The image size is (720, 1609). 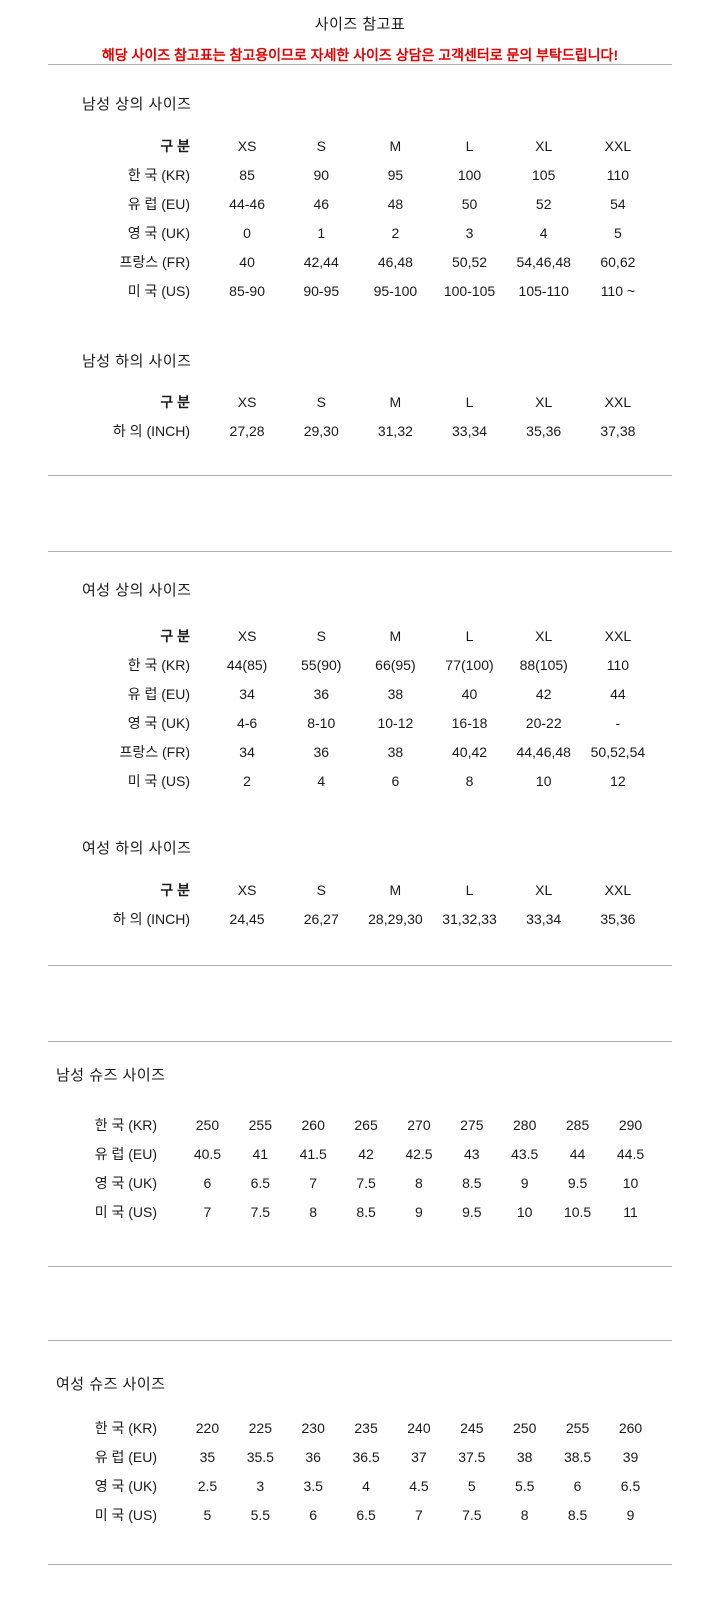 What do you see at coordinates (321, 232) in the screenshot?
I see `size-value: 1` at bounding box center [321, 232].